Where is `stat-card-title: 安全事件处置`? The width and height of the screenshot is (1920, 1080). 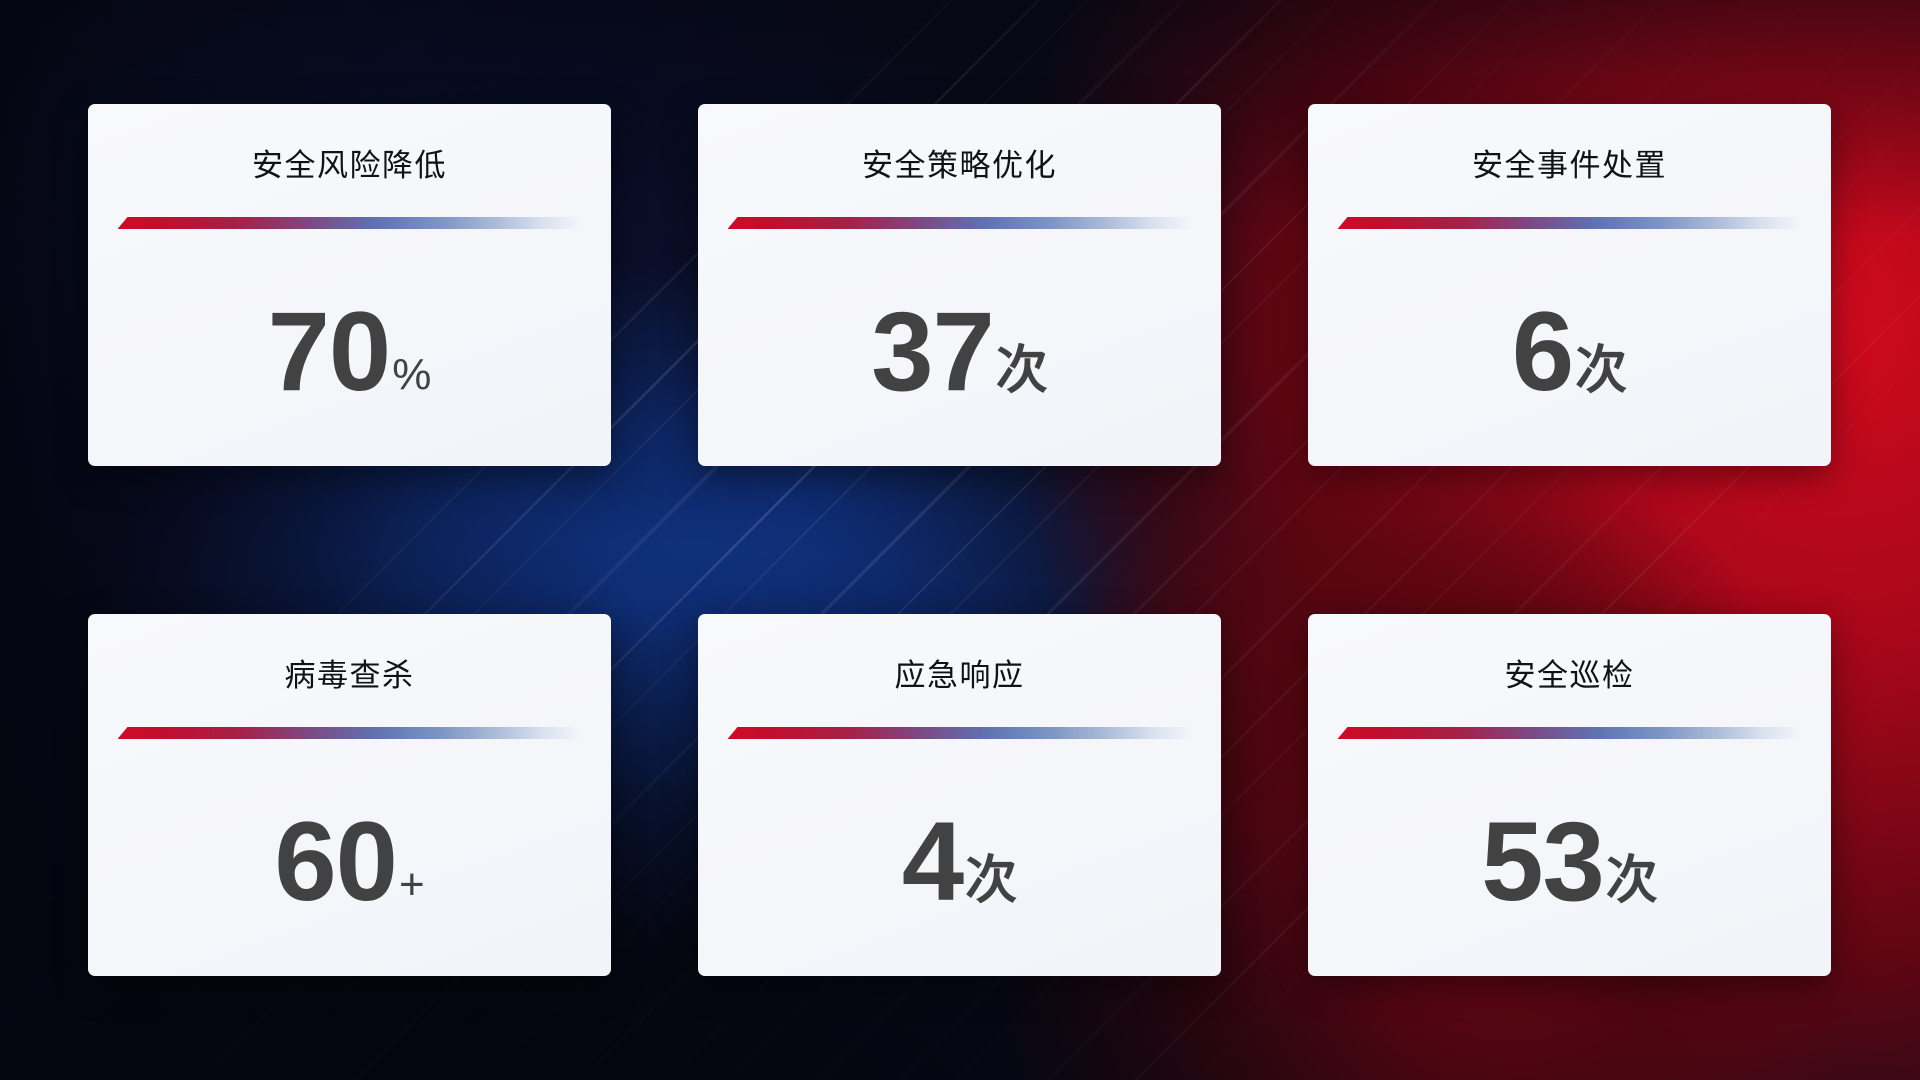 stat-card-title: 安全事件处置 is located at coordinates (1569, 165).